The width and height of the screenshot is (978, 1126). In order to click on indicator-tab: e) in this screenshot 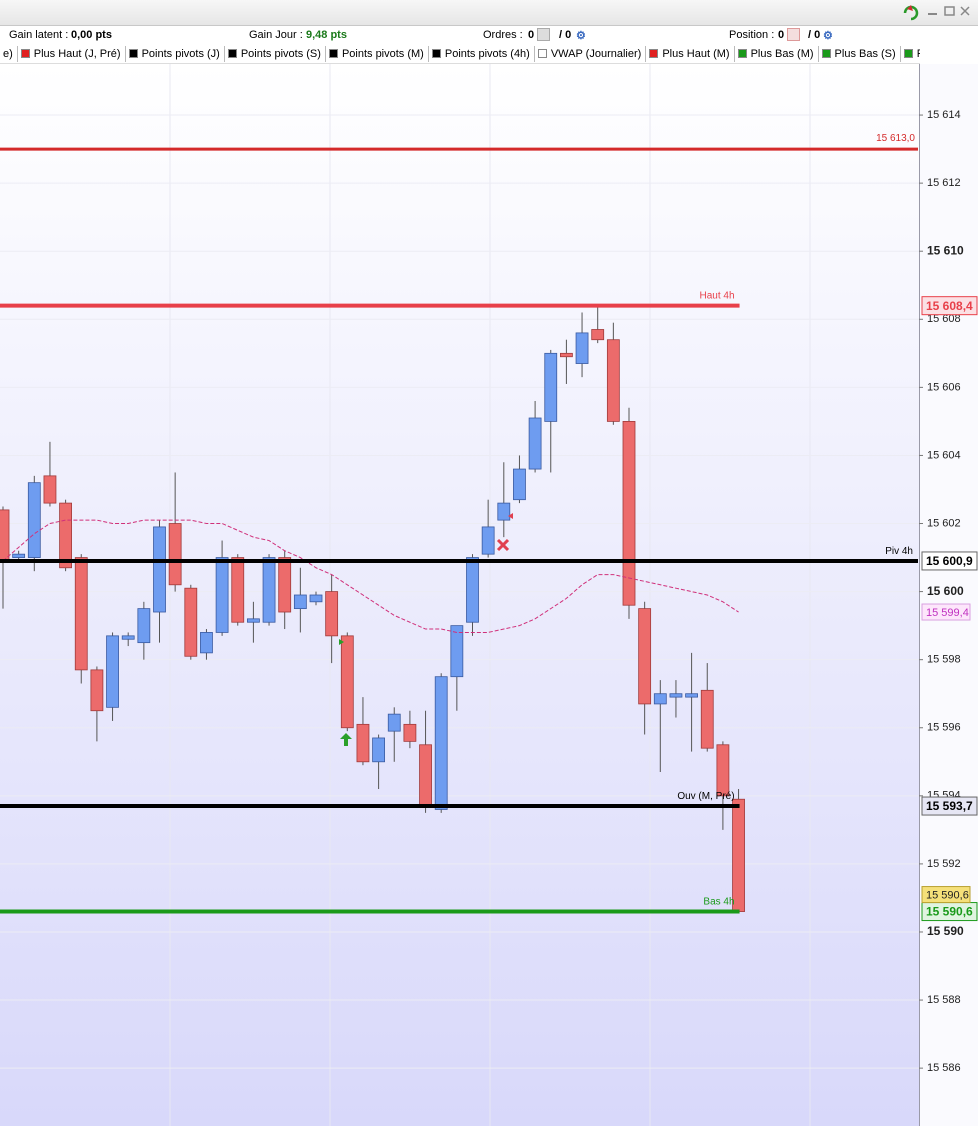, I will do `click(9, 54)`.